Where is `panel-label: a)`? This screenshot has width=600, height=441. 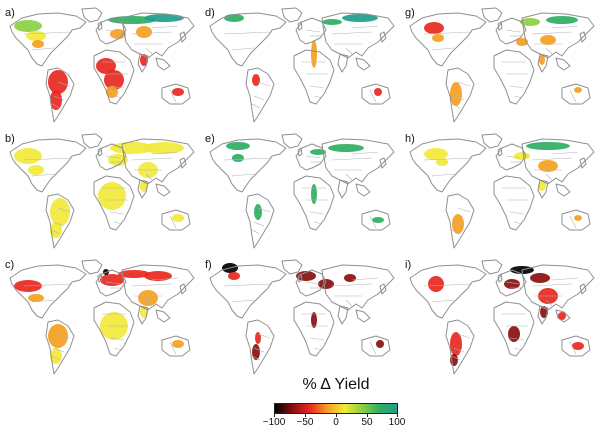 panel-label: a) is located at coordinates (10, 13).